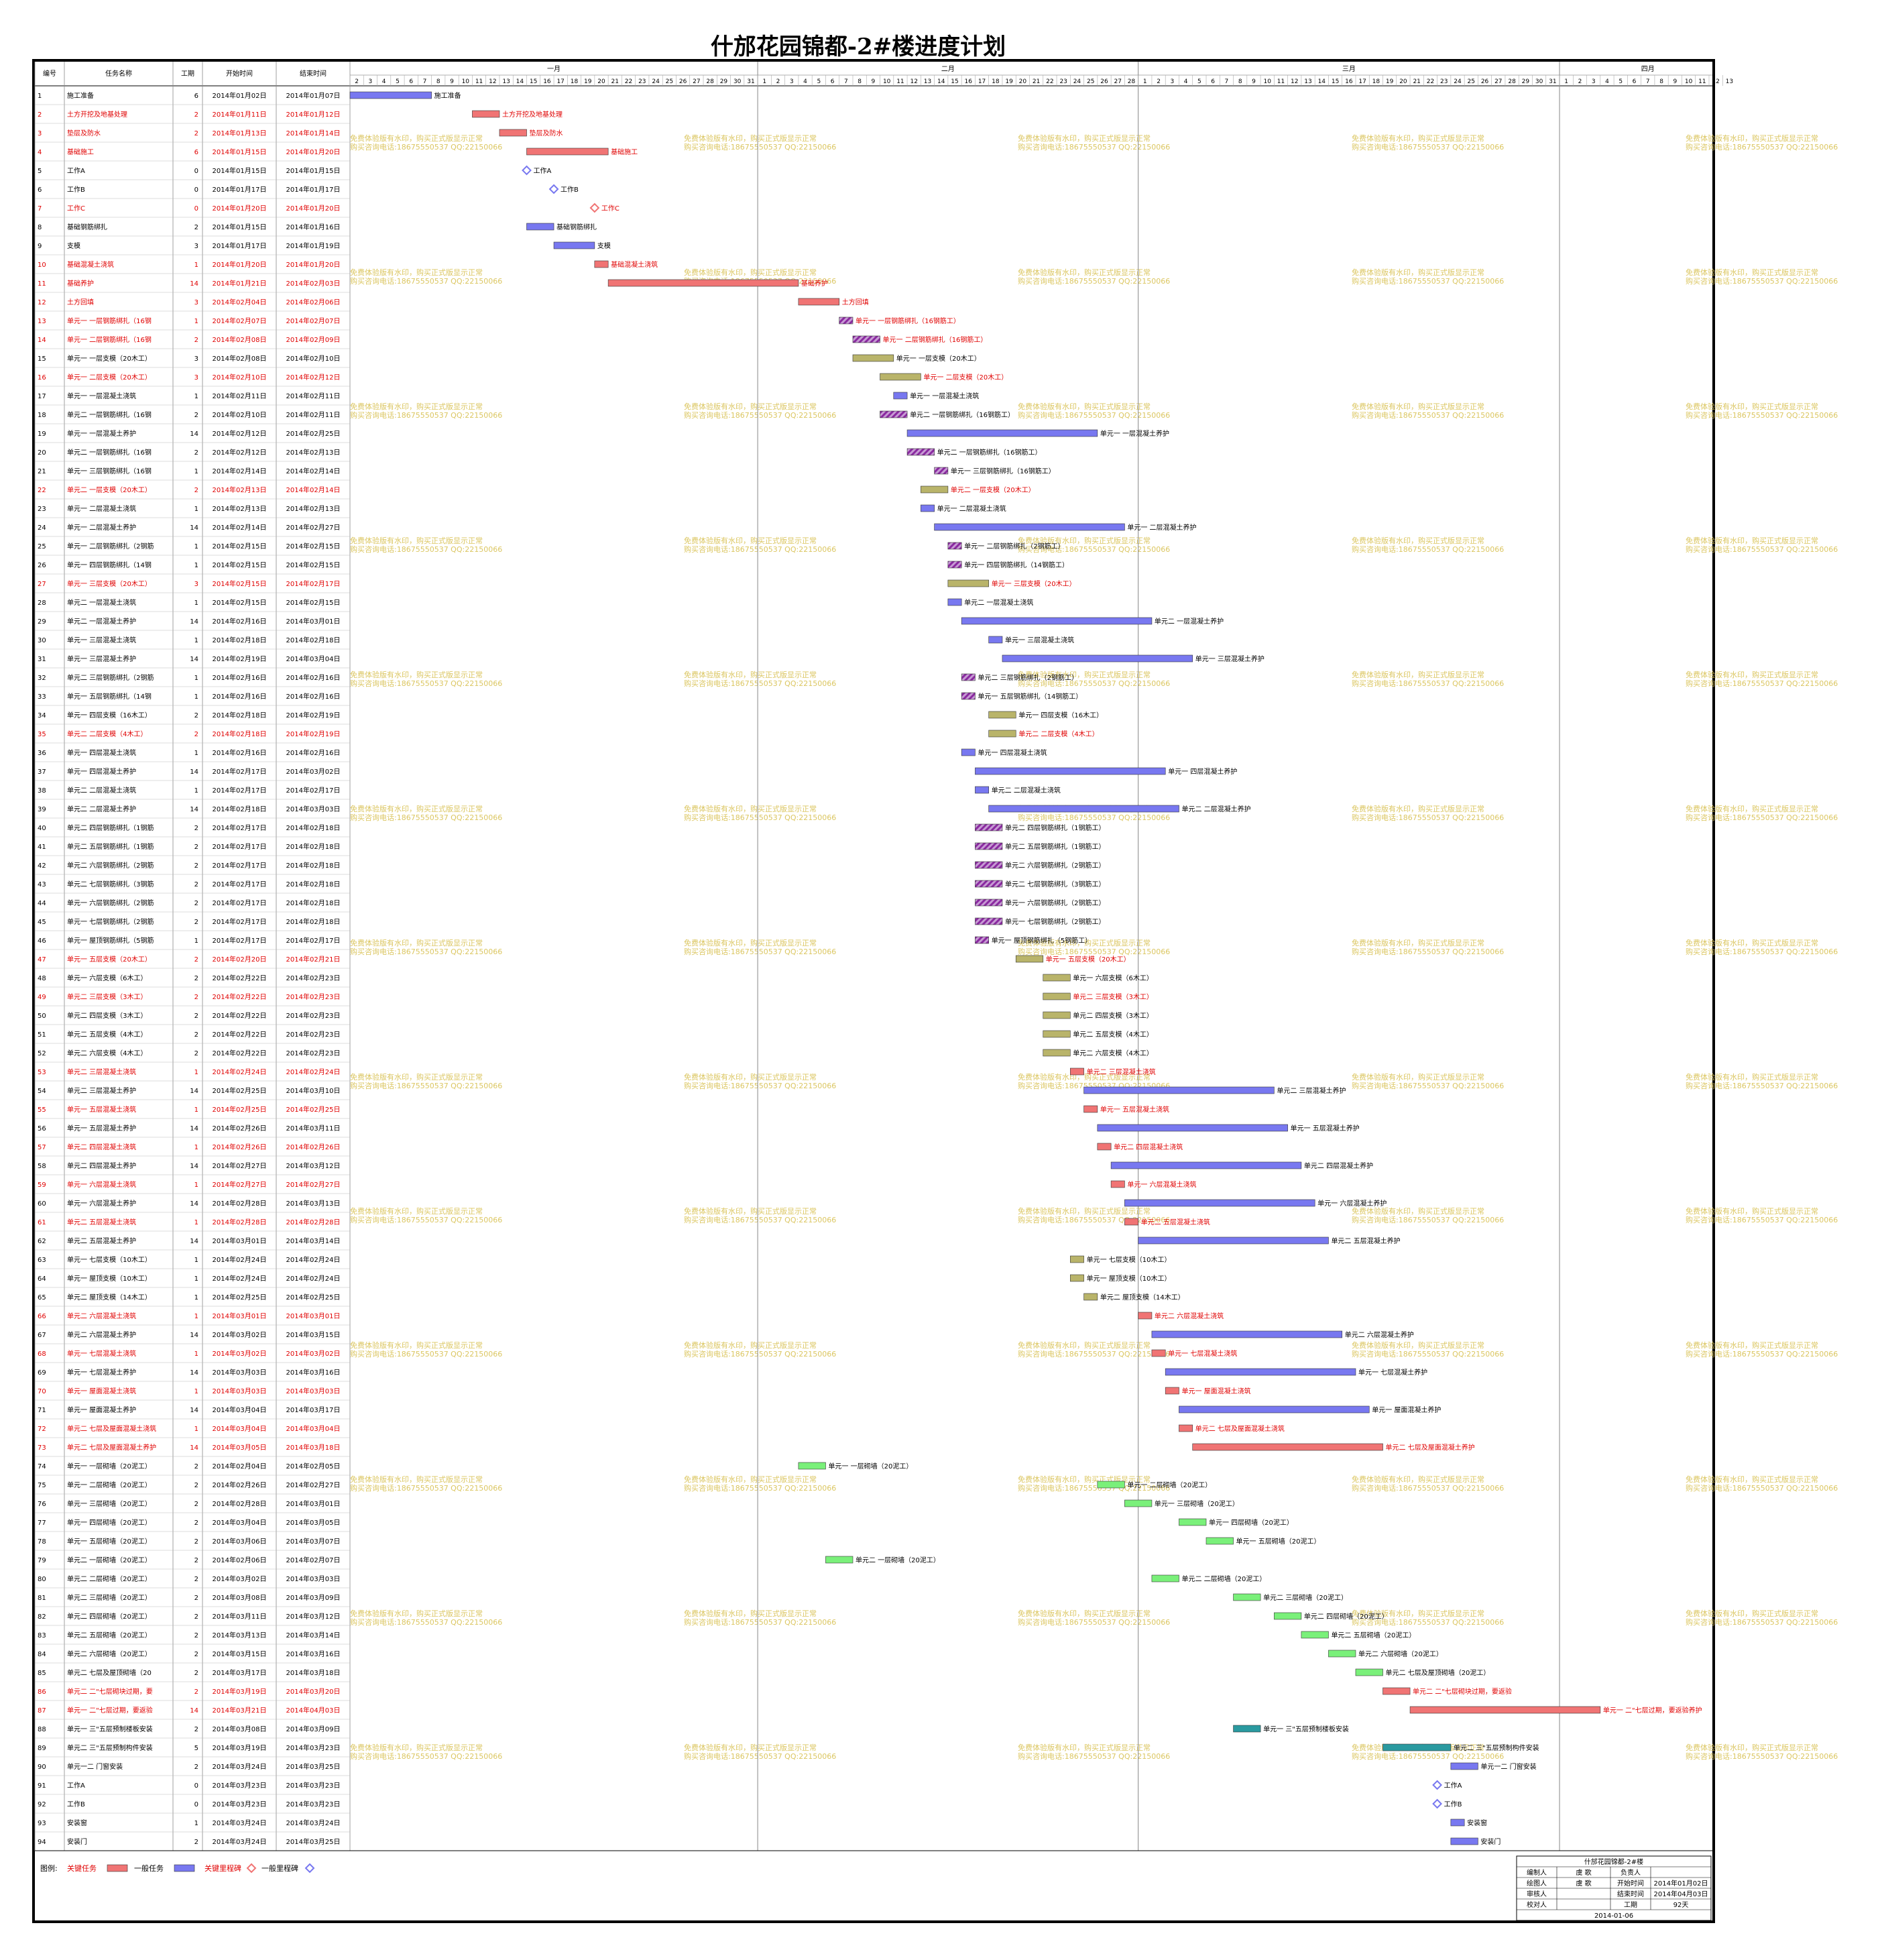  Describe the element at coordinates (1462, 1691) in the screenshot. I see `bar-label: 单元二 二"七层砌块过期，要返验` at that location.